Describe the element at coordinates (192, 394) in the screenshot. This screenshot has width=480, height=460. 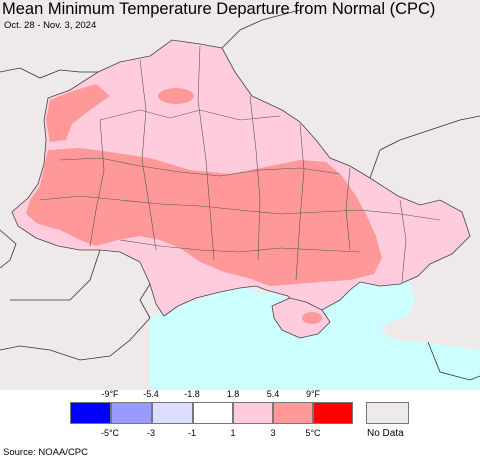
I see `legend-f-tick-3: -1.8` at that location.